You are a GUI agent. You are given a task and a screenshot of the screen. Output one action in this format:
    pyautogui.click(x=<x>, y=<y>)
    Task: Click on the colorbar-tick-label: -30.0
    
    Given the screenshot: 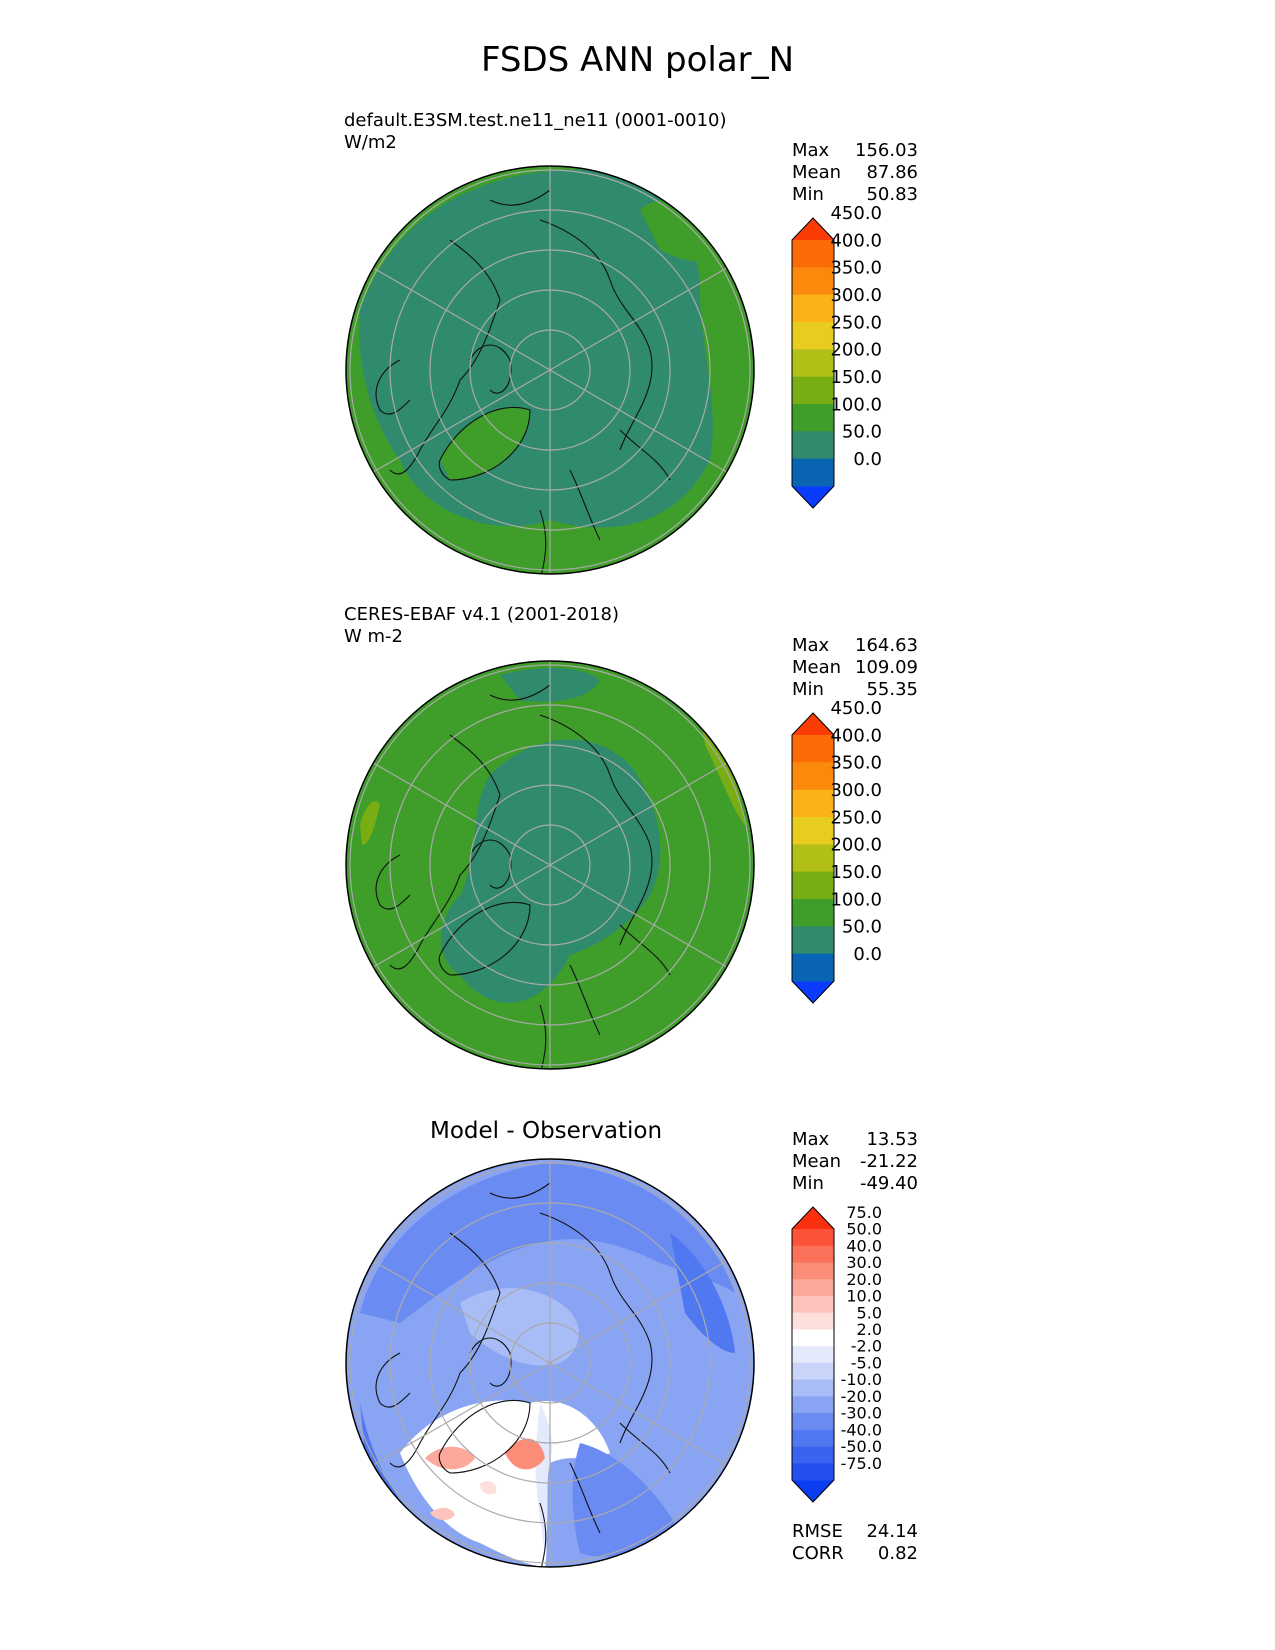 What is the action you would take?
    pyautogui.click(x=861, y=1413)
    